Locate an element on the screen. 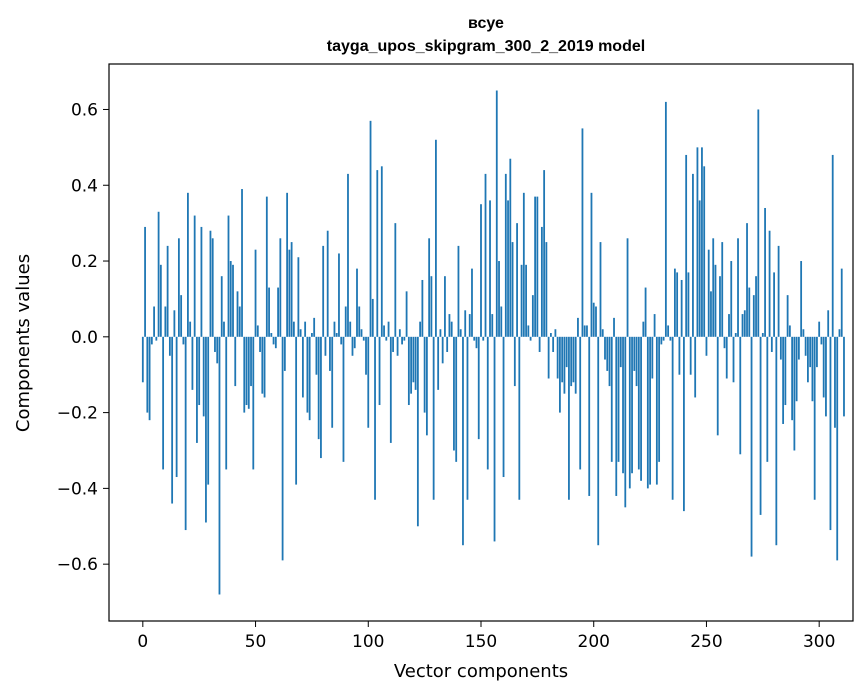 This screenshot has width=867, height=696. x-tick-label: 100 is located at coordinates (368, 642).